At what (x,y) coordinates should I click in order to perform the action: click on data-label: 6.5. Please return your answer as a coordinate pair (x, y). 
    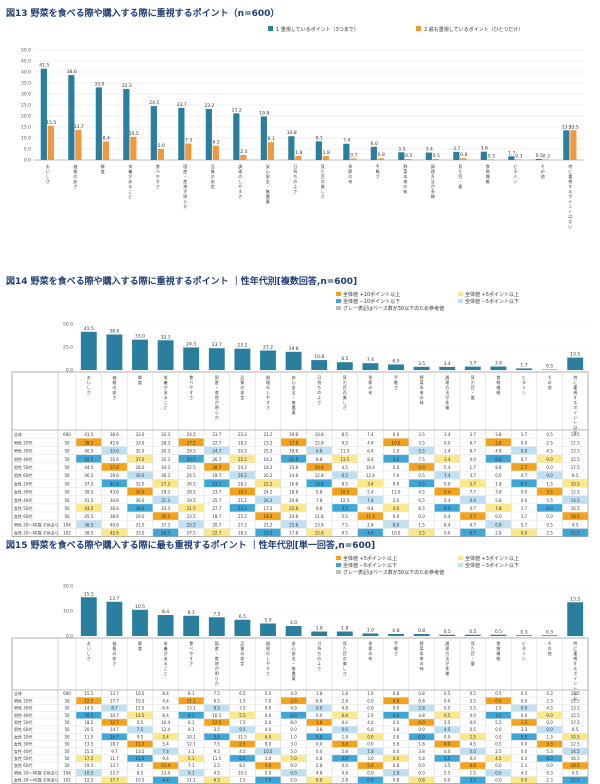
    Looking at the image, I should click on (216, 143).